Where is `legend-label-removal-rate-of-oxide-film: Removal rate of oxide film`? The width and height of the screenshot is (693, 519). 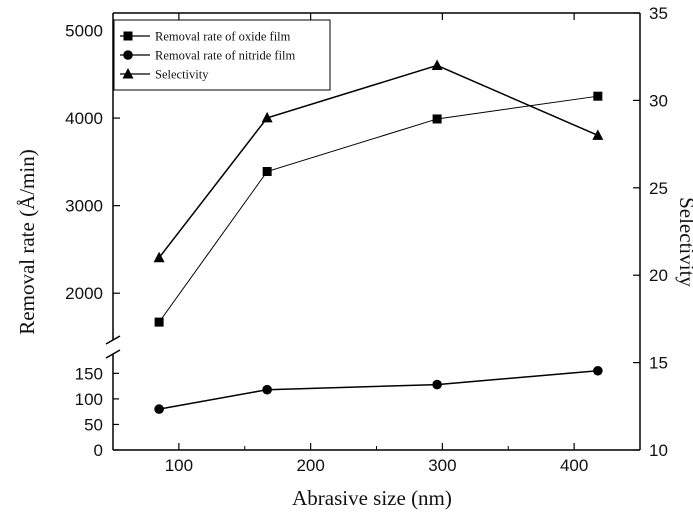 legend-label-removal-rate-of-oxide-film: Removal rate of oxide film is located at coordinates (223, 37).